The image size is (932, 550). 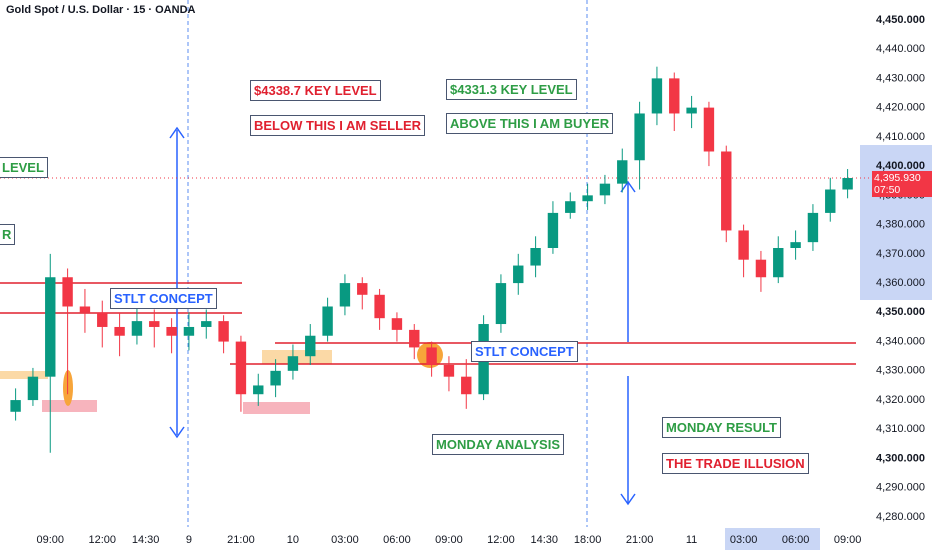 I want to click on y-tick-label: 4,440.000, so click(x=900, y=49).